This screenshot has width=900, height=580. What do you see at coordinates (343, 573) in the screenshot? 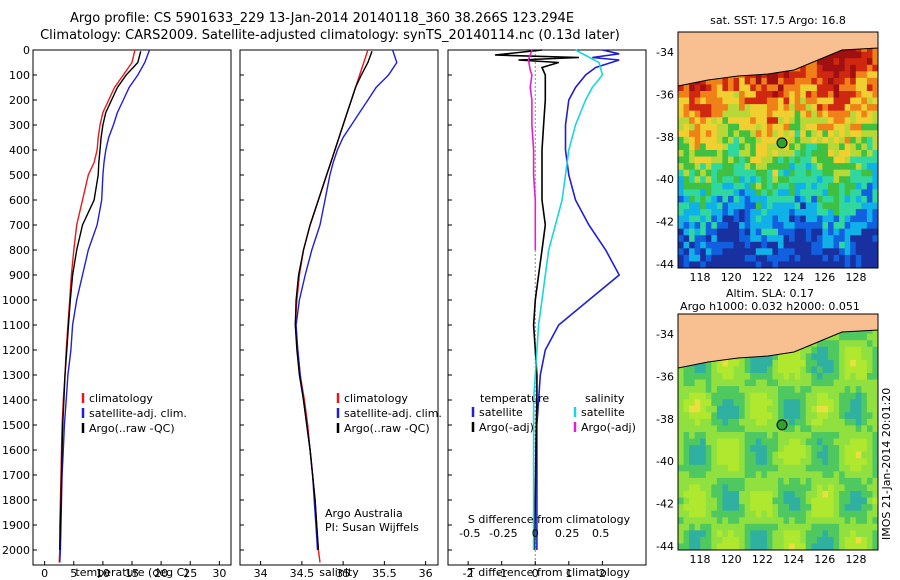
I see `x-tick-label: 35` at bounding box center [343, 573].